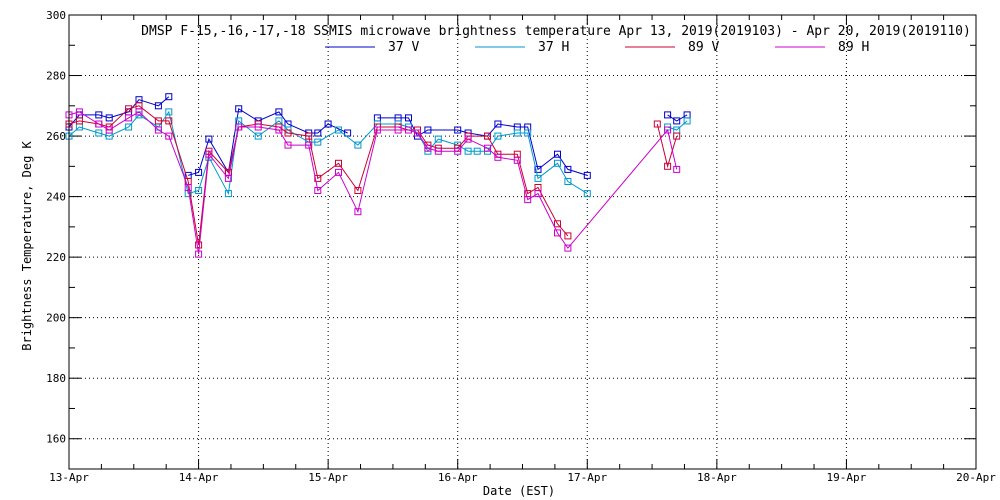 Image resolution: width=1000 pixels, height=500 pixels. I want to click on legend-label: 89 H, so click(853, 47).